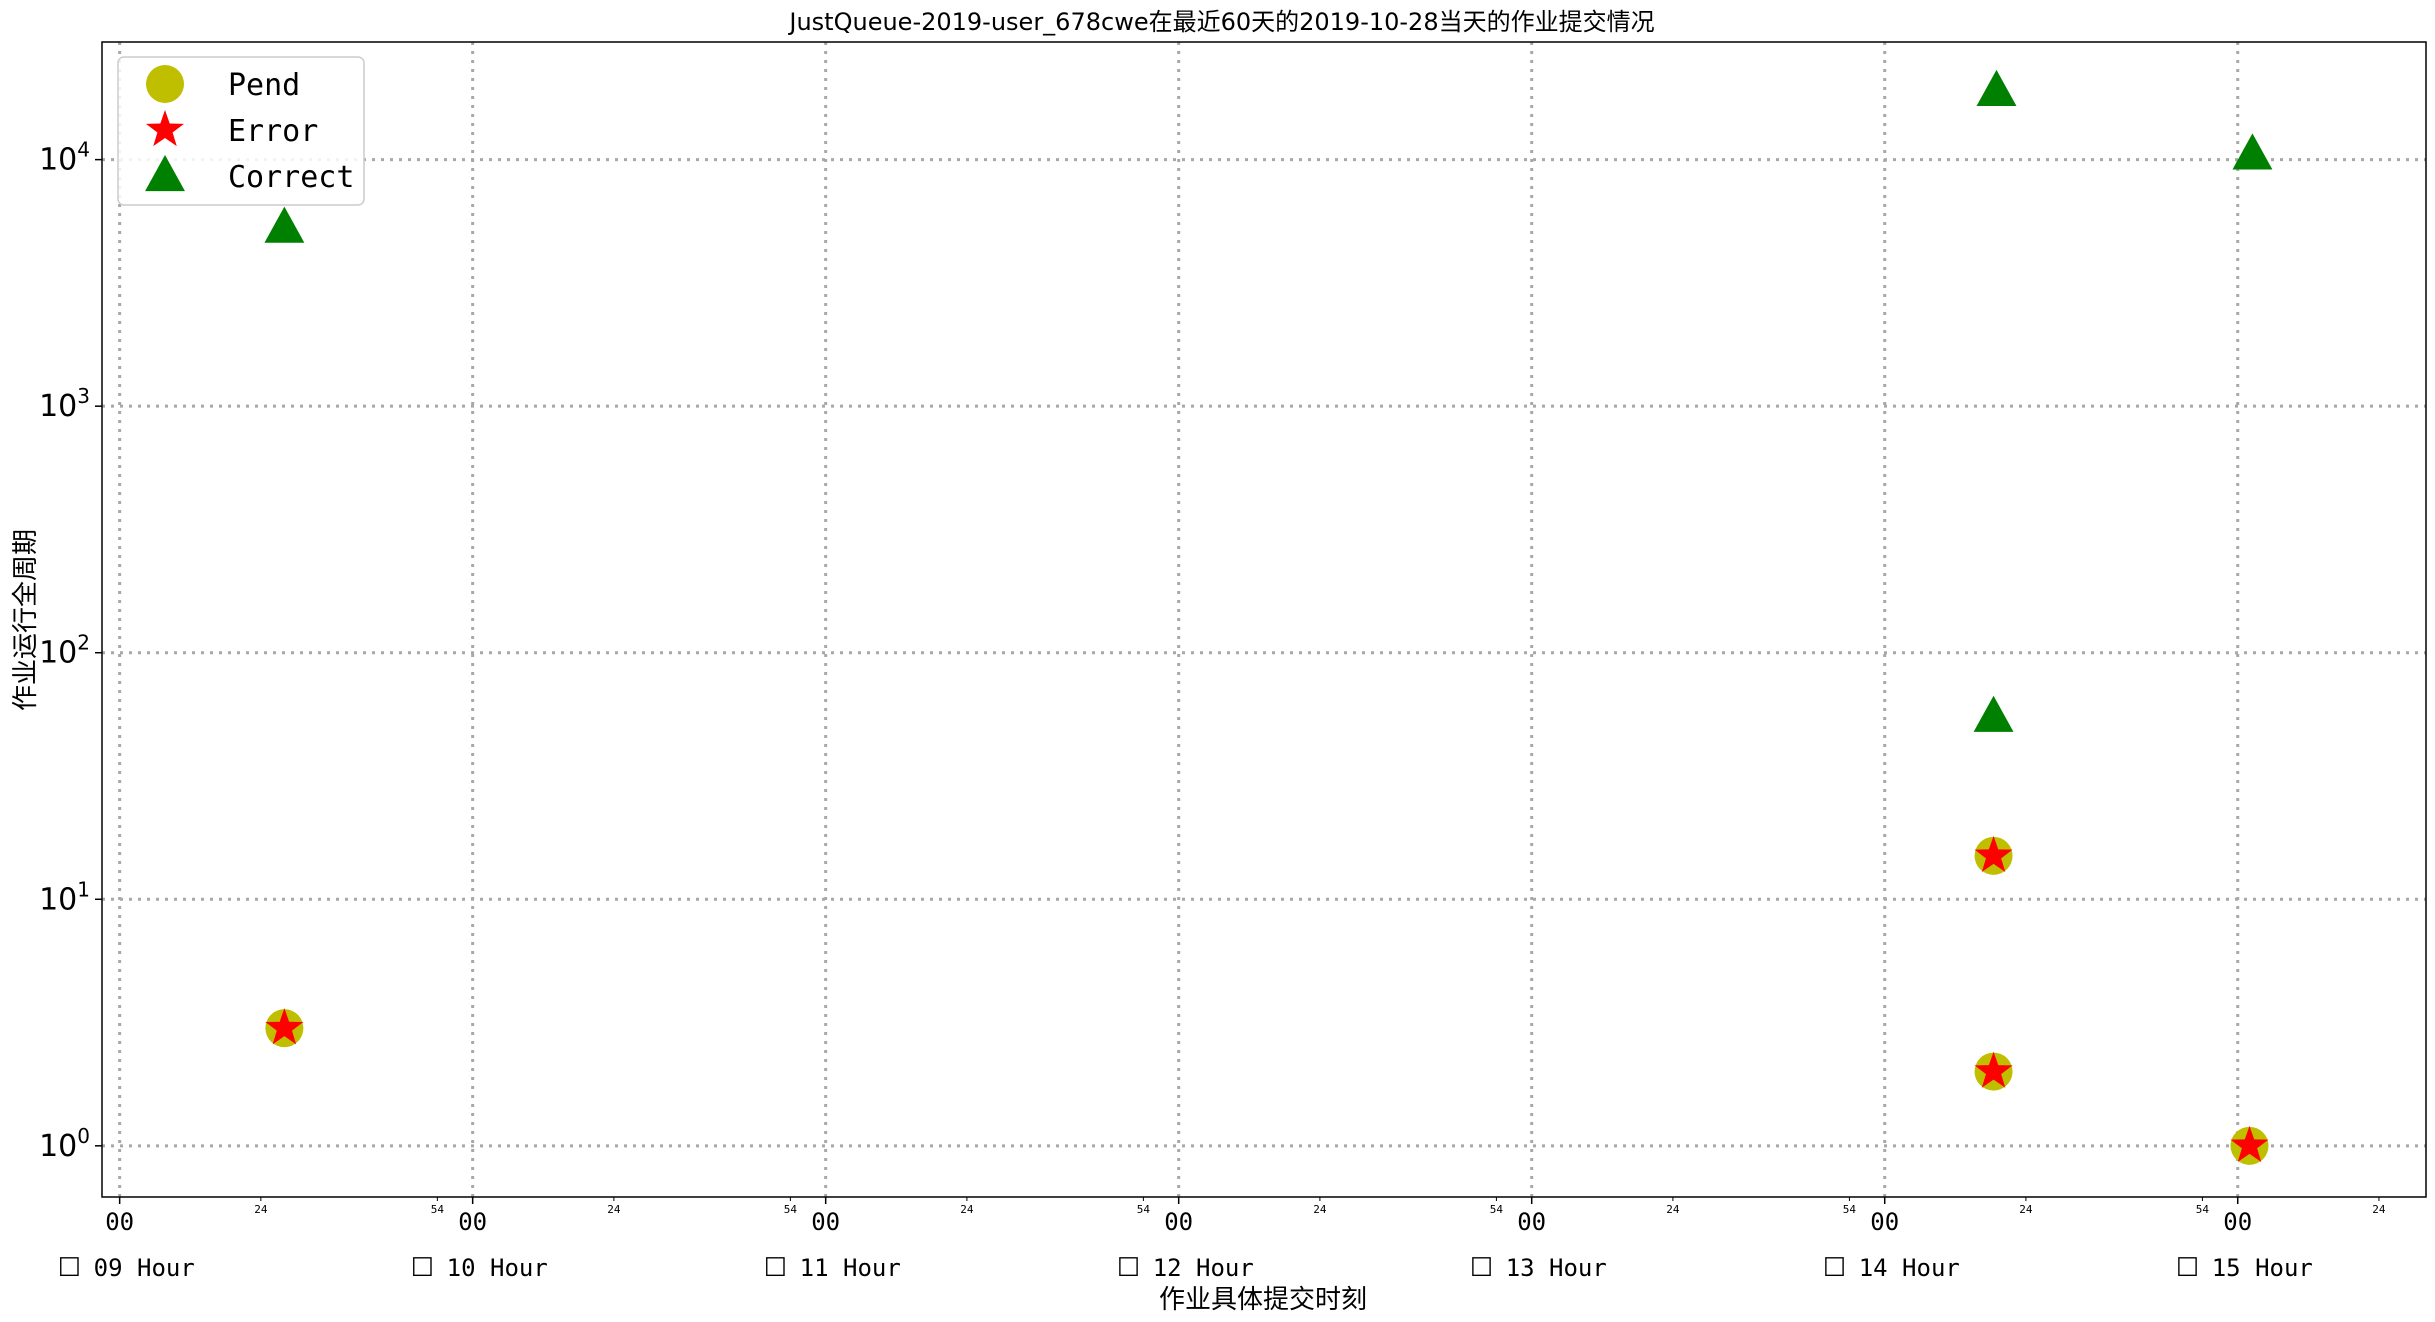 Image resolution: width=2435 pixels, height=1322 pixels. What do you see at coordinates (273, 131) in the screenshot?
I see `legend-label-error: Error` at bounding box center [273, 131].